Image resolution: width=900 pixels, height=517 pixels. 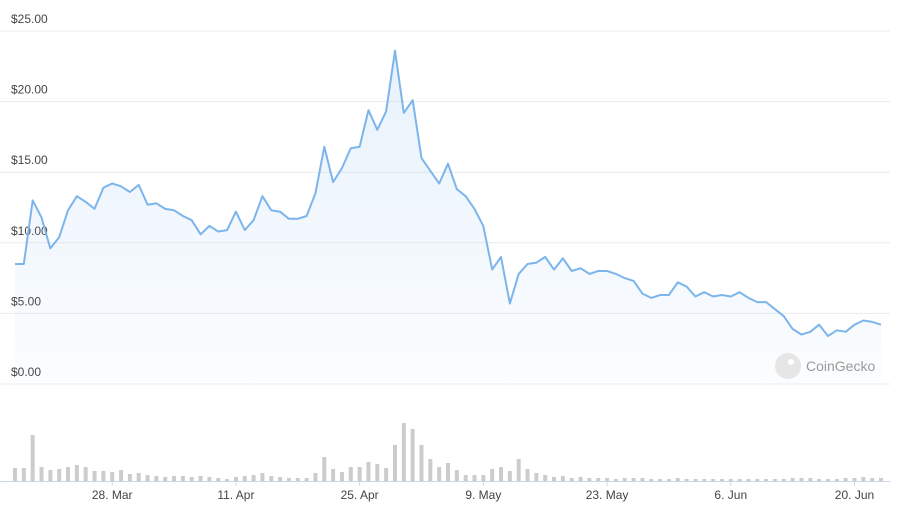 I want to click on x-tick-label: 6. Jun, so click(x=730, y=495).